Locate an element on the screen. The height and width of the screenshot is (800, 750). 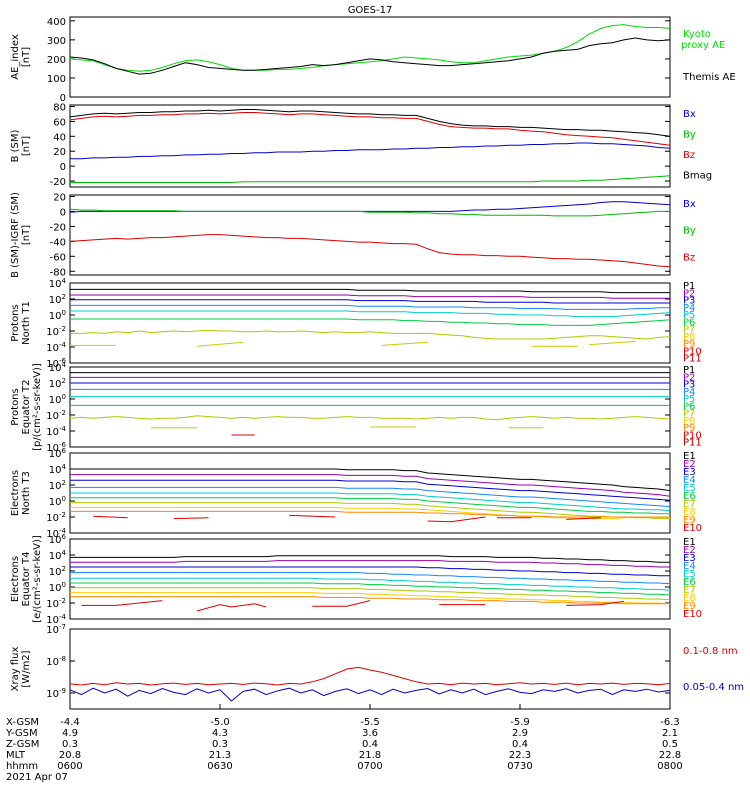
x-tick-value: 2.1 is located at coordinates (670, 733).